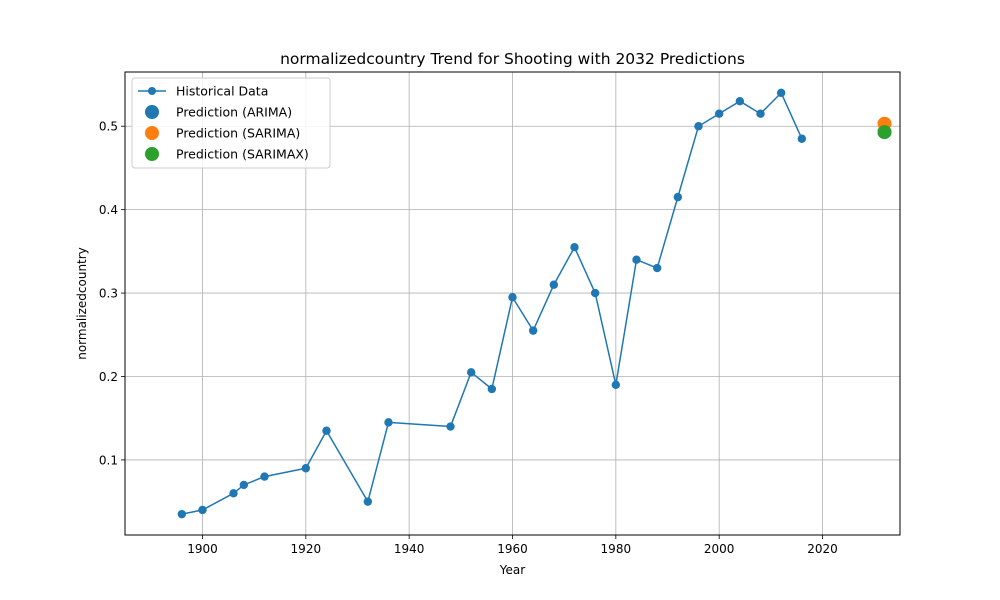  Describe the element at coordinates (108, 210) in the screenshot. I see `y-tick-label: 0.4` at that location.